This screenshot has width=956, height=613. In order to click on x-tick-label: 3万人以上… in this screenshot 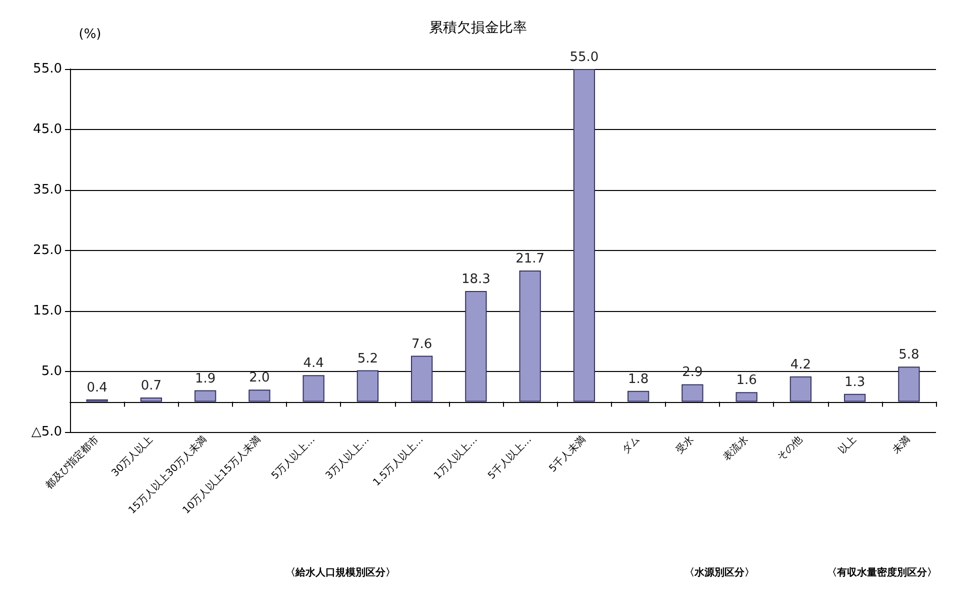, I will do `click(347, 457)`.